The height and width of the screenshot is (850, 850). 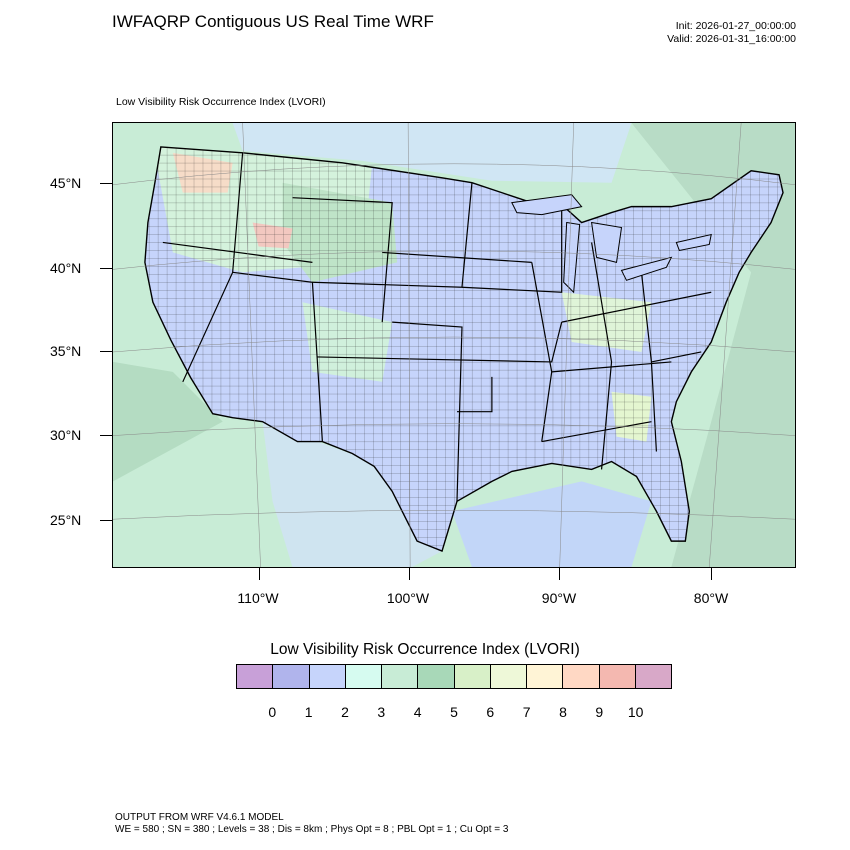 I want to click on lake-huron, so click(x=607, y=242).